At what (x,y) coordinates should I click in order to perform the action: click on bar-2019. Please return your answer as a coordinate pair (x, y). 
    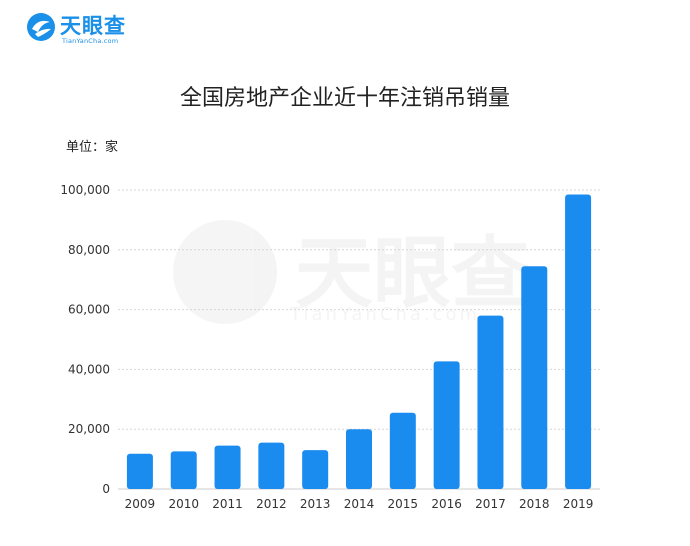
    Looking at the image, I should click on (578, 342).